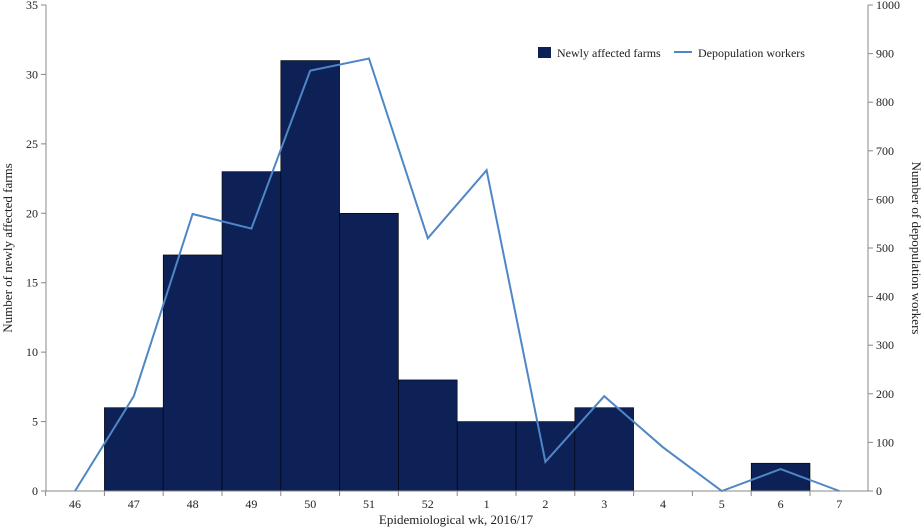 The image size is (922, 529). I want to click on y-right-tick-label: 500, so click(885, 248).